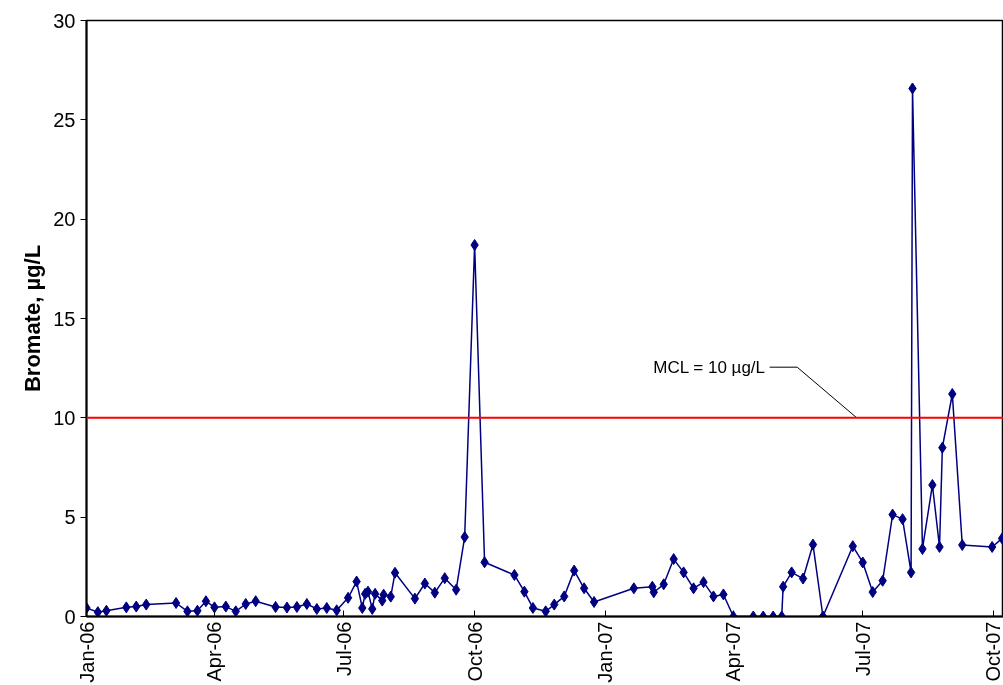  What do you see at coordinates (64, 20) in the screenshot?
I see `y-tick-label: 30` at bounding box center [64, 20].